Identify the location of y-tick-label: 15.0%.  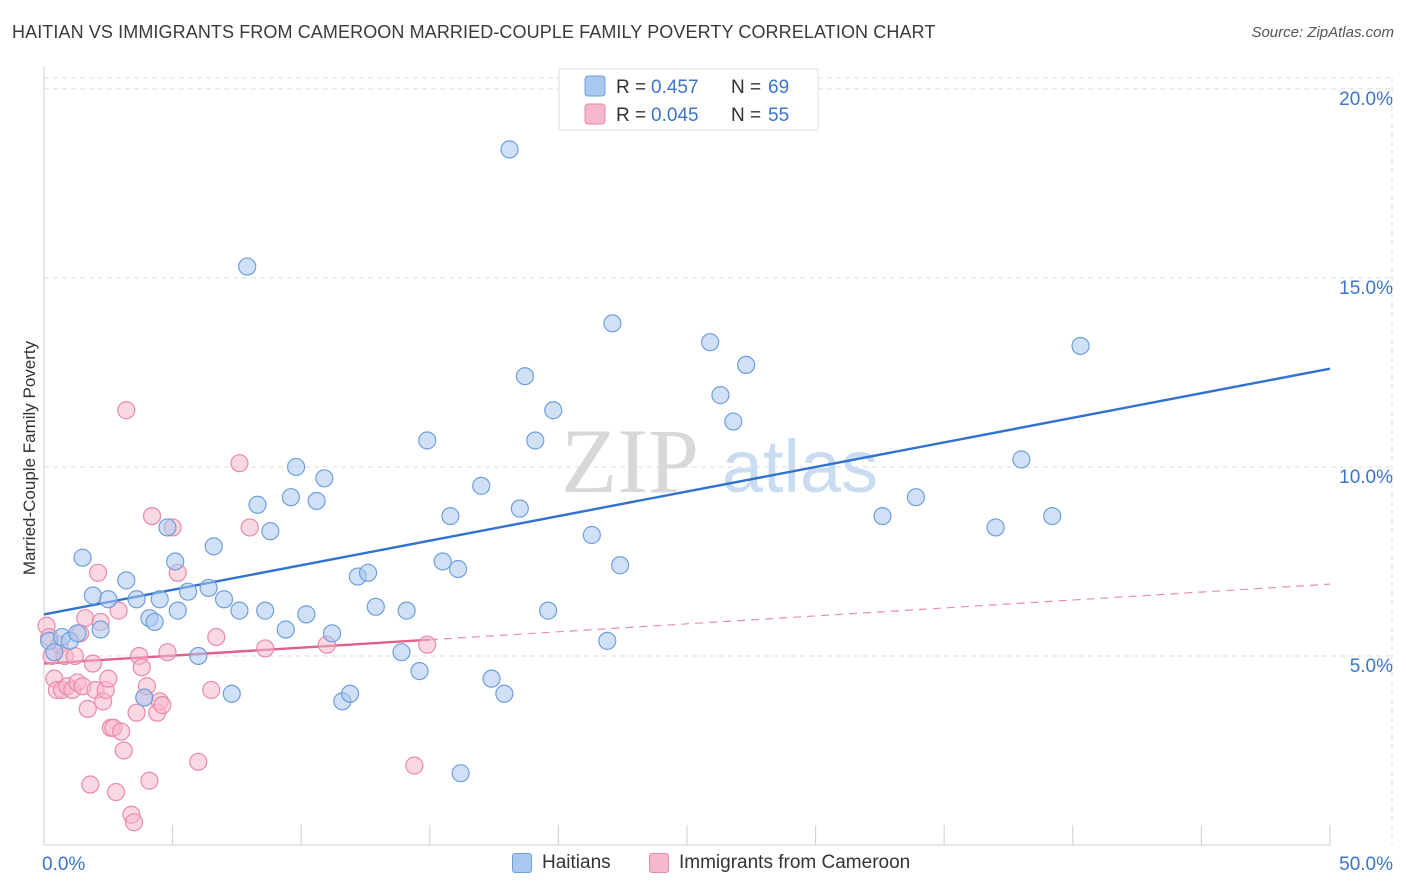
(1366, 288).